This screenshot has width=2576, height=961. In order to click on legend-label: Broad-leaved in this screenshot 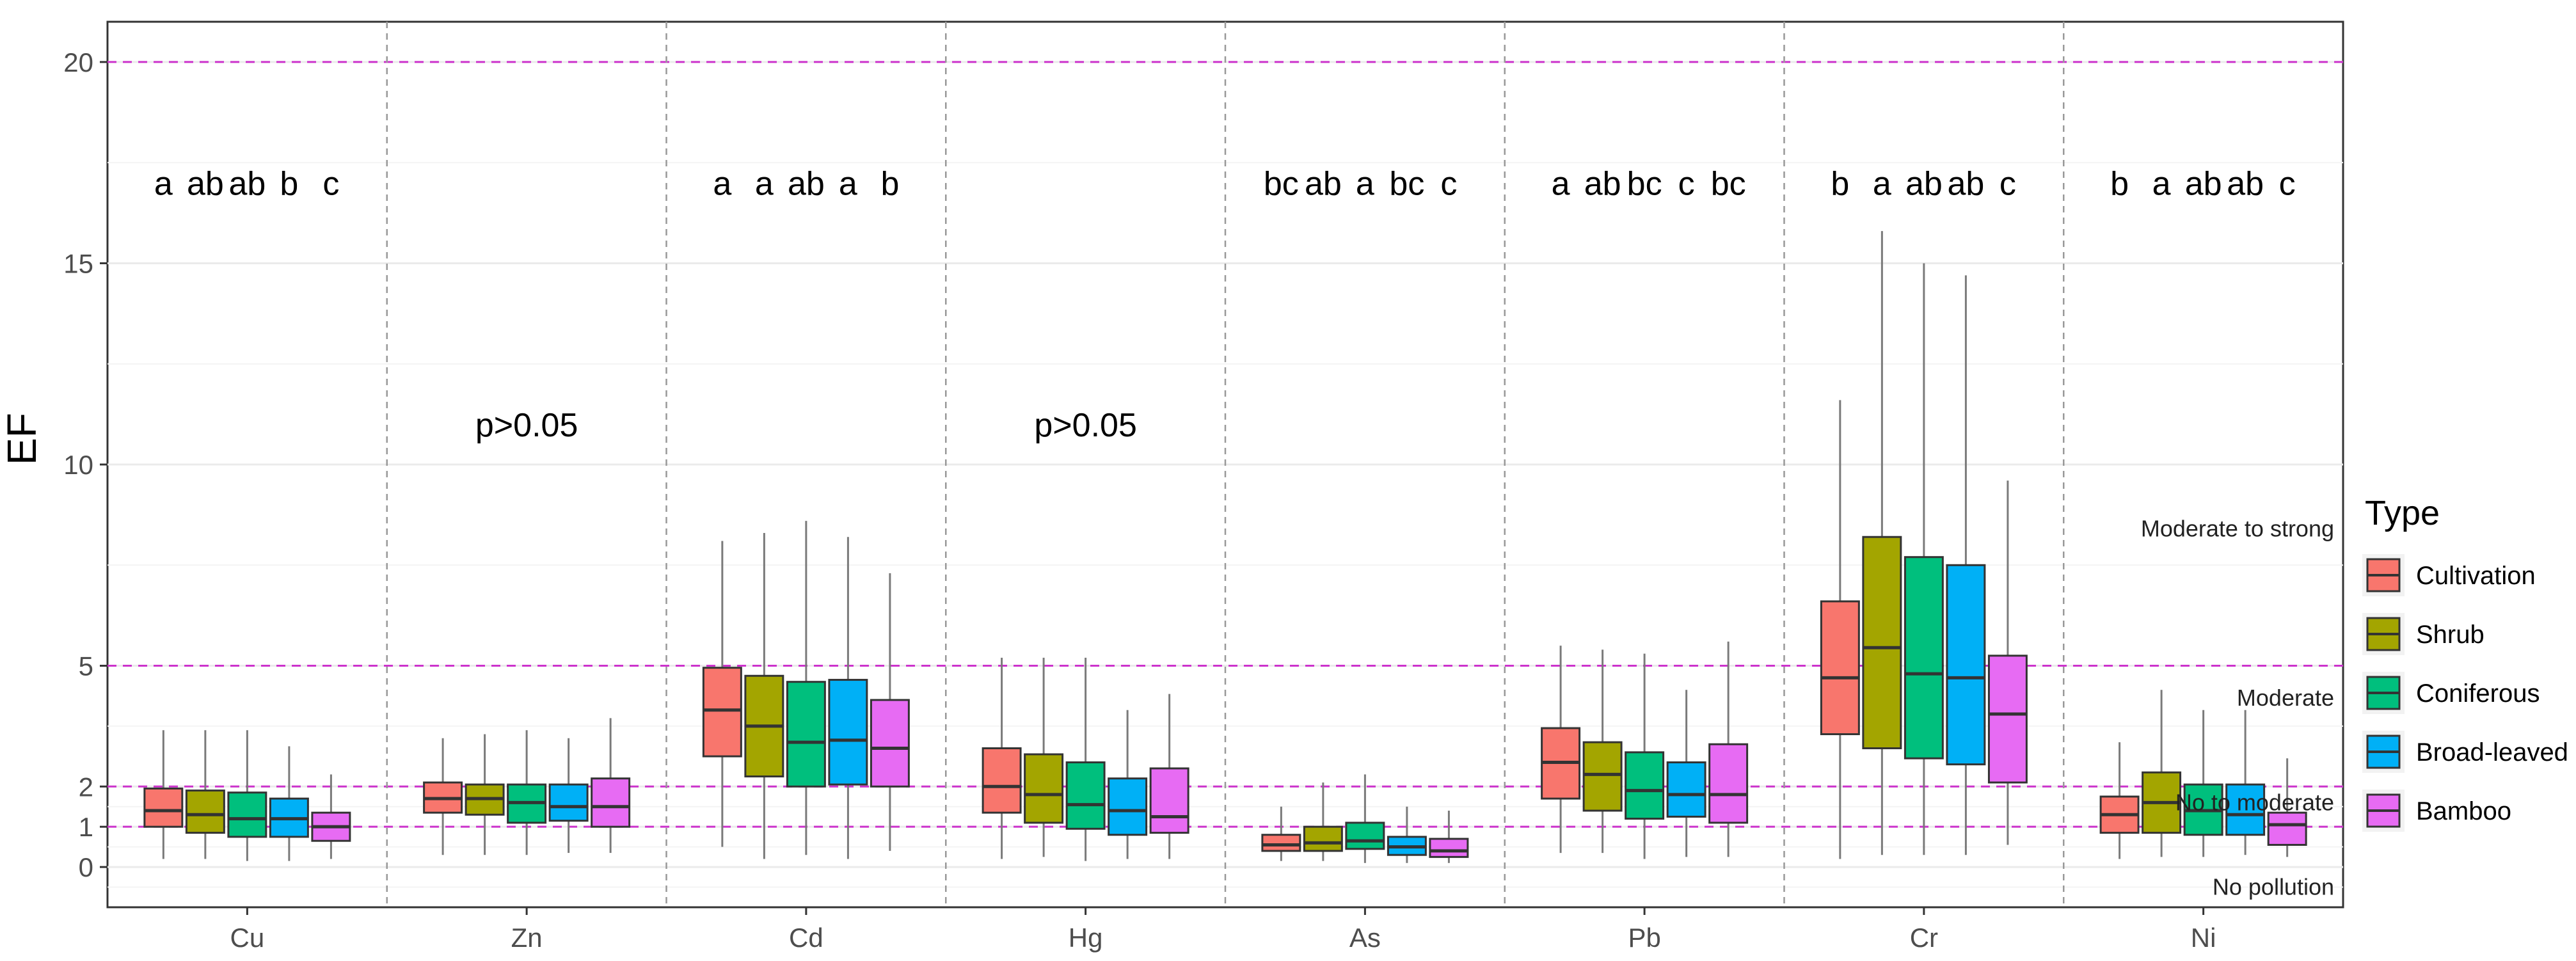, I will do `click(2492, 752)`.